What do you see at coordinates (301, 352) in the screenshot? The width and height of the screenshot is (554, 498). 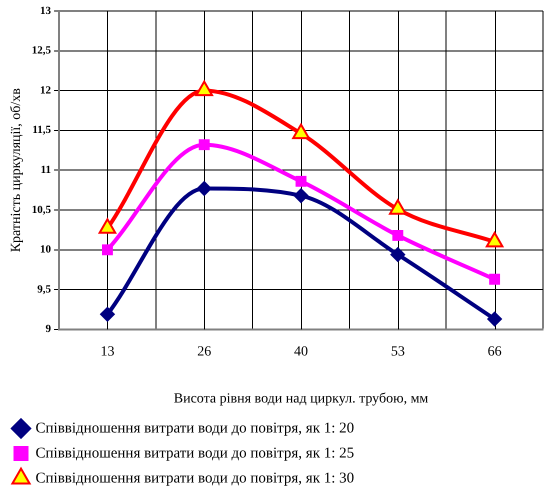 I see `x-tick-label: 40` at bounding box center [301, 352].